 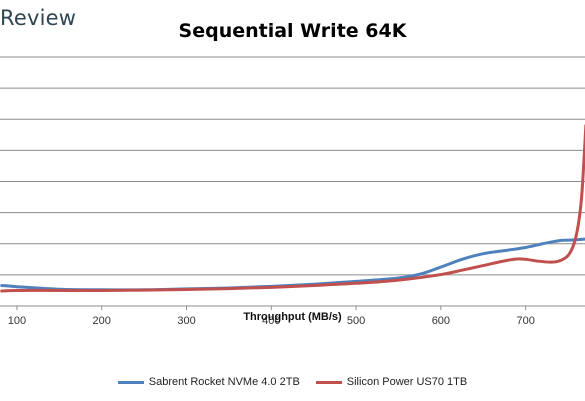 What do you see at coordinates (102, 321) in the screenshot?
I see `x-tick-label: 200` at bounding box center [102, 321].